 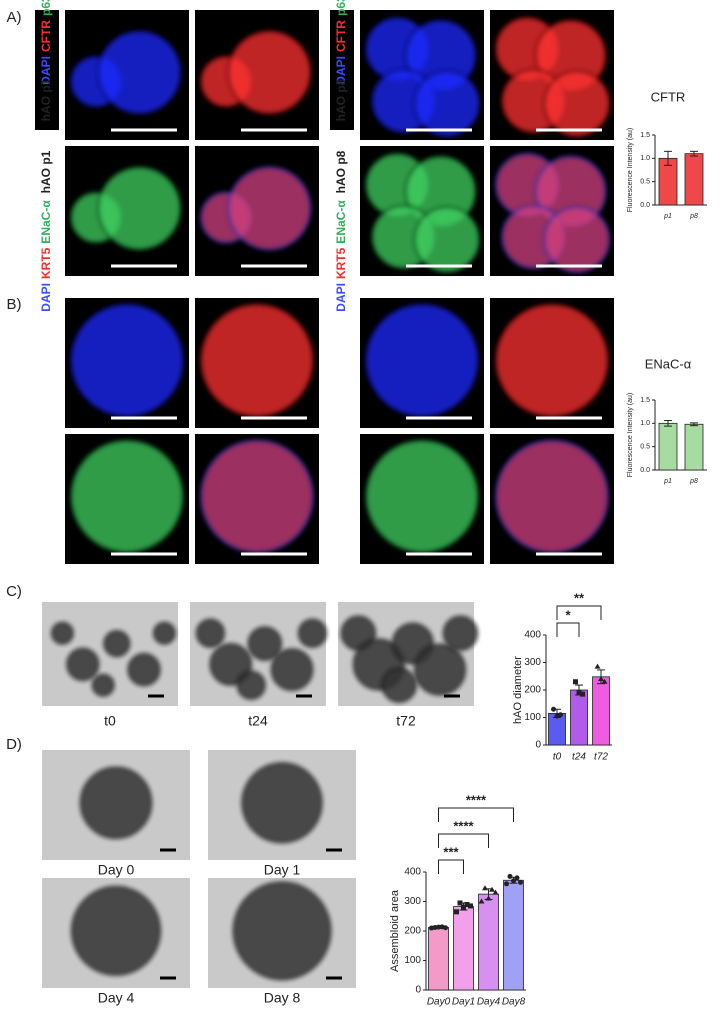 I want to click on y-tick-label: 400, so click(x=412, y=872).